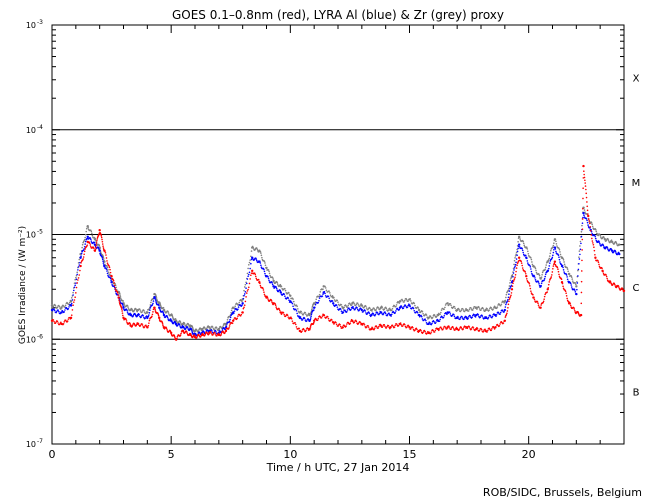 Image resolution: width=650 pixels, height=500 pixels. I want to click on x-tick-label: 5, so click(171, 454).